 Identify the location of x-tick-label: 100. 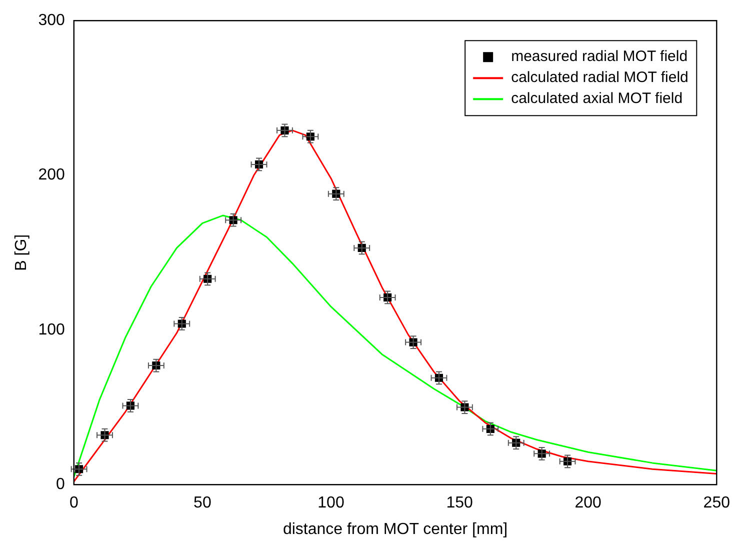
(331, 503).